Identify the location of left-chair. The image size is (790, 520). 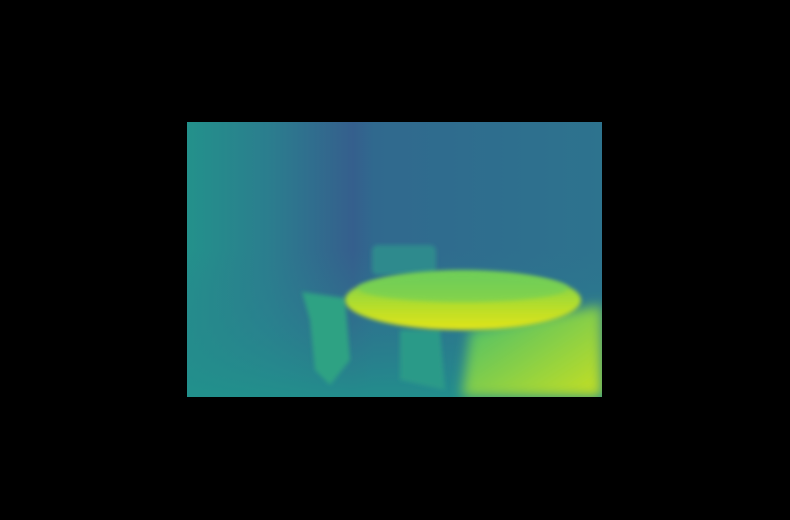
(326, 338).